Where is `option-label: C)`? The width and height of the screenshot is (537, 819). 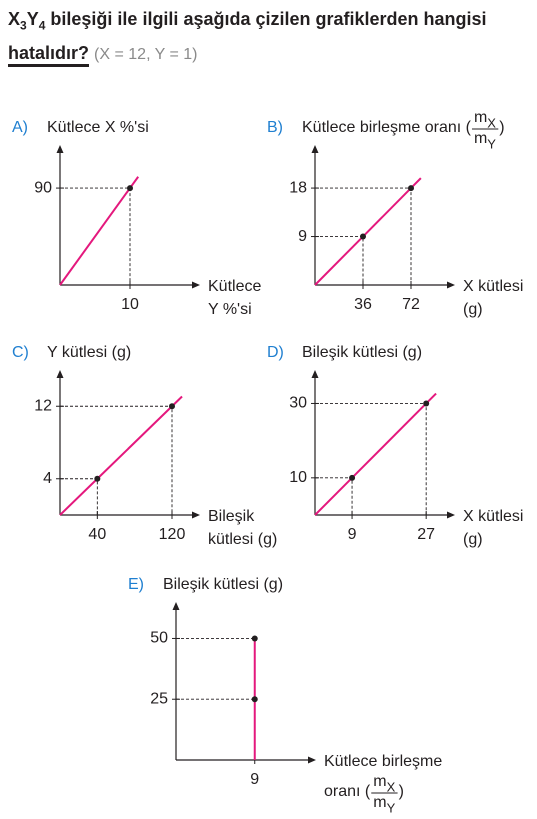
option-label: C) is located at coordinates (20, 352).